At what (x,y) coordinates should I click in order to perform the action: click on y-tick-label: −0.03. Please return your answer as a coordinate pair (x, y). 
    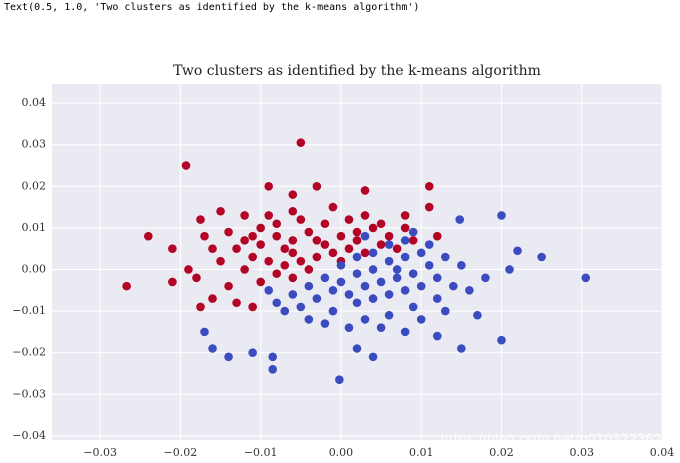
    Looking at the image, I should click on (29, 393).